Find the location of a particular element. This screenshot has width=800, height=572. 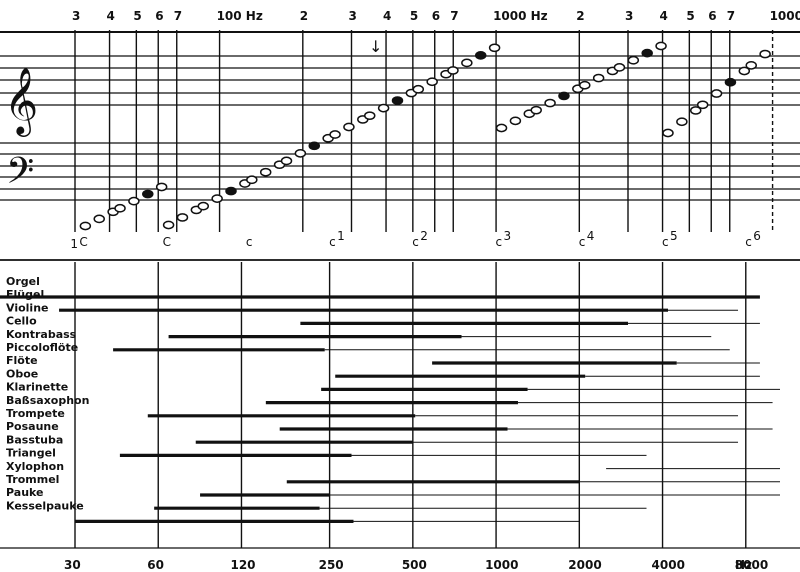

bottom-axis-tick-label: 1000 is located at coordinates (501, 565).